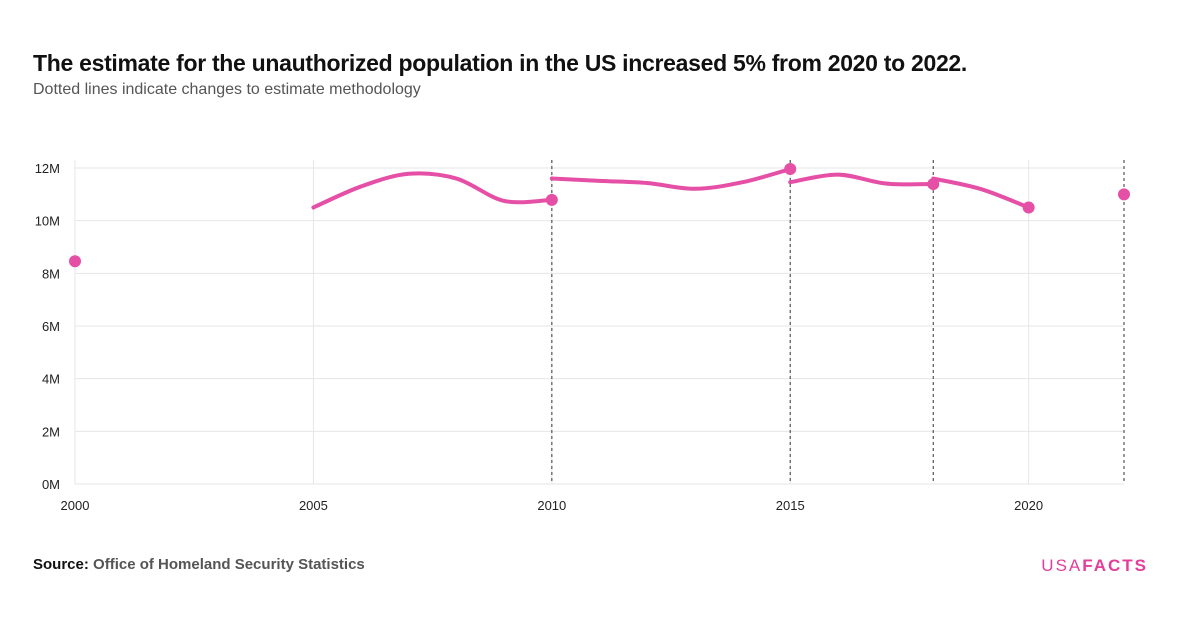 Image resolution: width=1200 pixels, height=628 pixels. Describe the element at coordinates (313, 505) in the screenshot. I see `x-tick-label: 2005` at that location.